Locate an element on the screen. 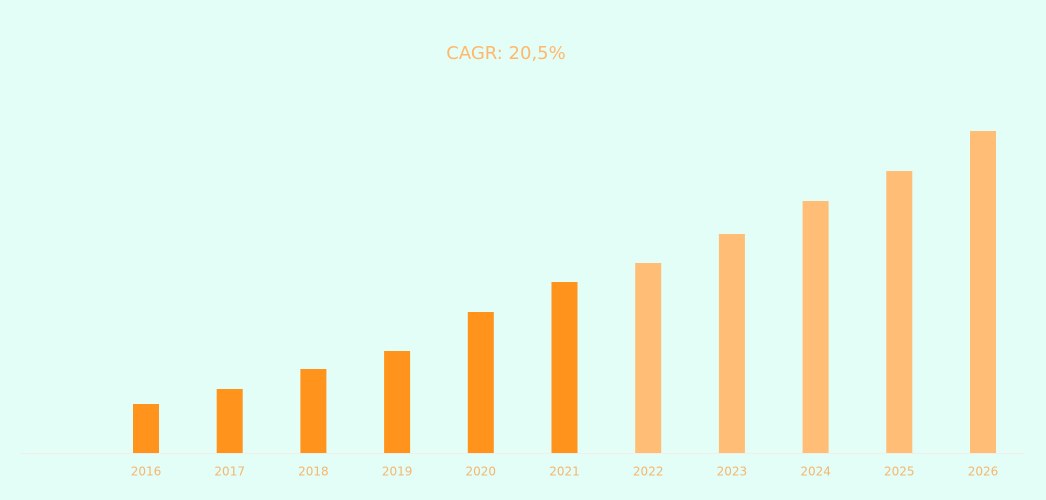  x-tick-label: 2025 is located at coordinates (899, 472).